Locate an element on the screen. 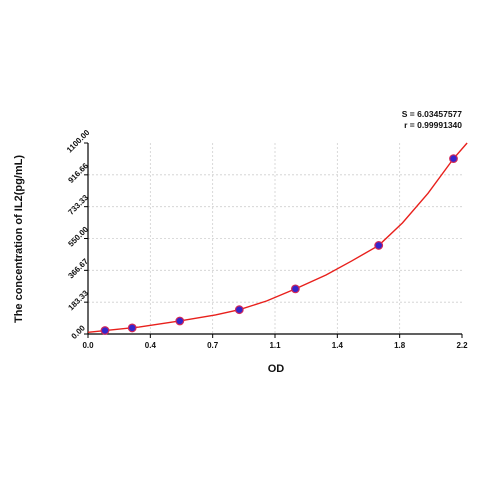 This screenshot has height=480, width=480. x-tick-label: 0.7 is located at coordinates (213, 345).